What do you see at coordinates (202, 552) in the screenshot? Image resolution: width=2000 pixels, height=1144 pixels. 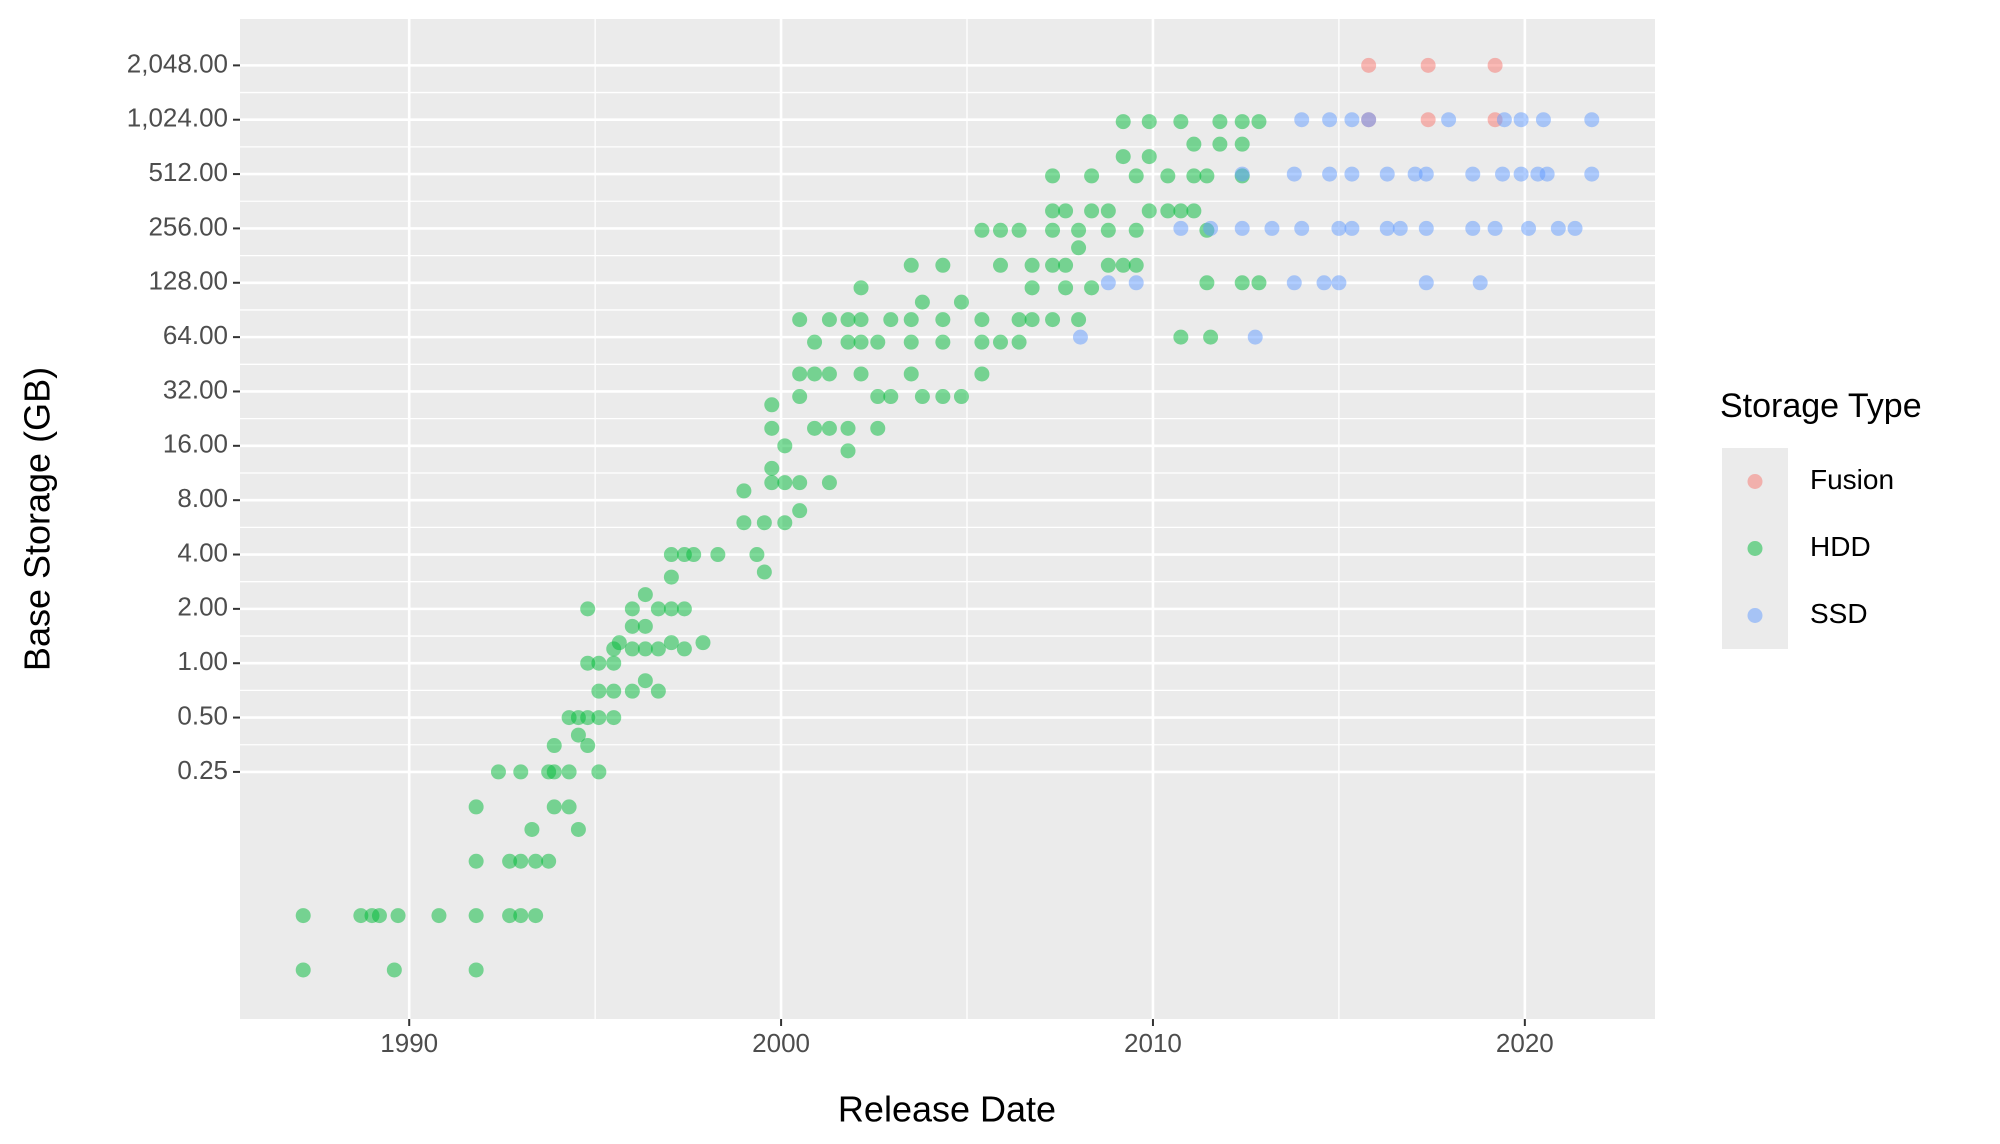 I see `y-tick-label: 4.00` at bounding box center [202, 552].